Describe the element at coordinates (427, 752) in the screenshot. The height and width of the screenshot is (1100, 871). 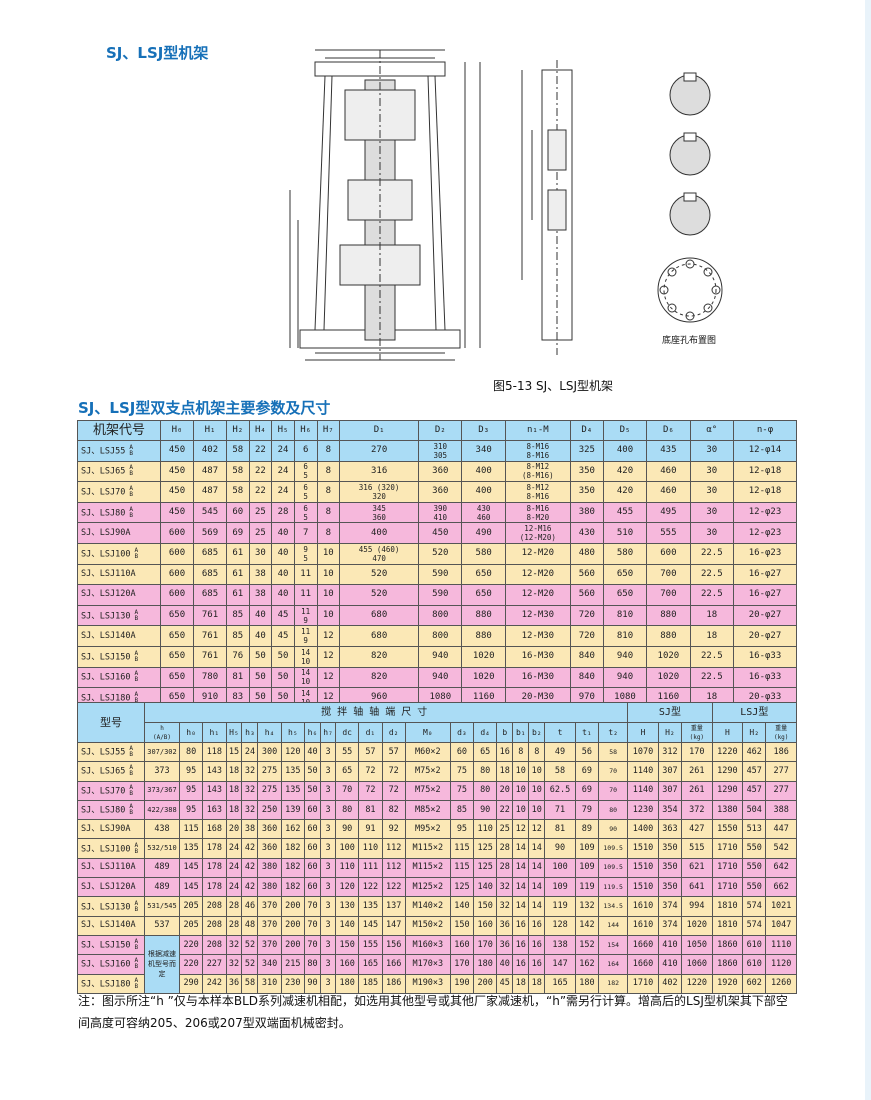
I see `table-cell: M60×2` at that location.